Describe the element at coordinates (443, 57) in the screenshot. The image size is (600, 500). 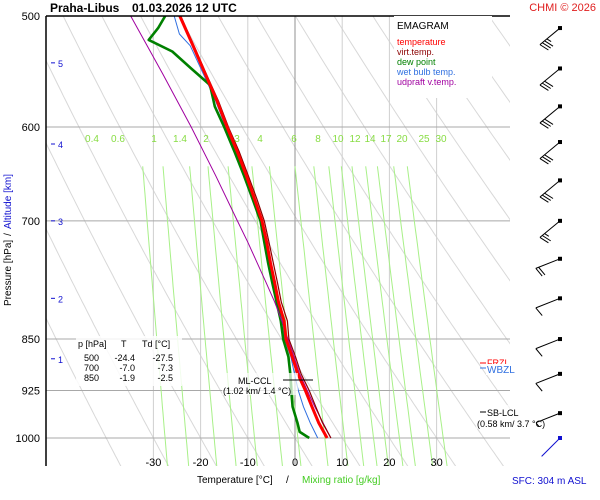
I see `legend-box` at that location.